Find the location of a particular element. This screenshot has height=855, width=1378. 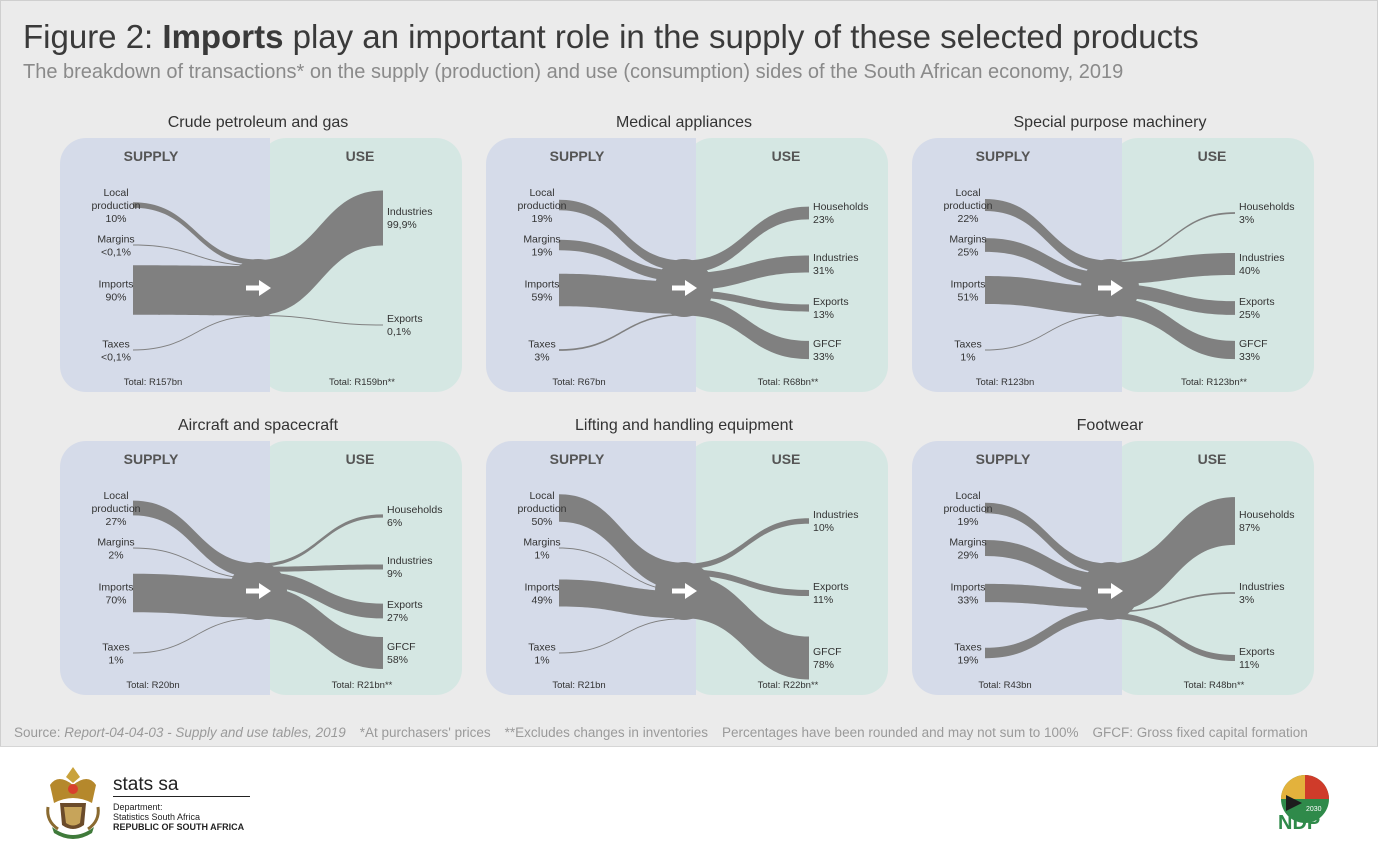

coat-of-arms-logo is located at coordinates (73, 803).